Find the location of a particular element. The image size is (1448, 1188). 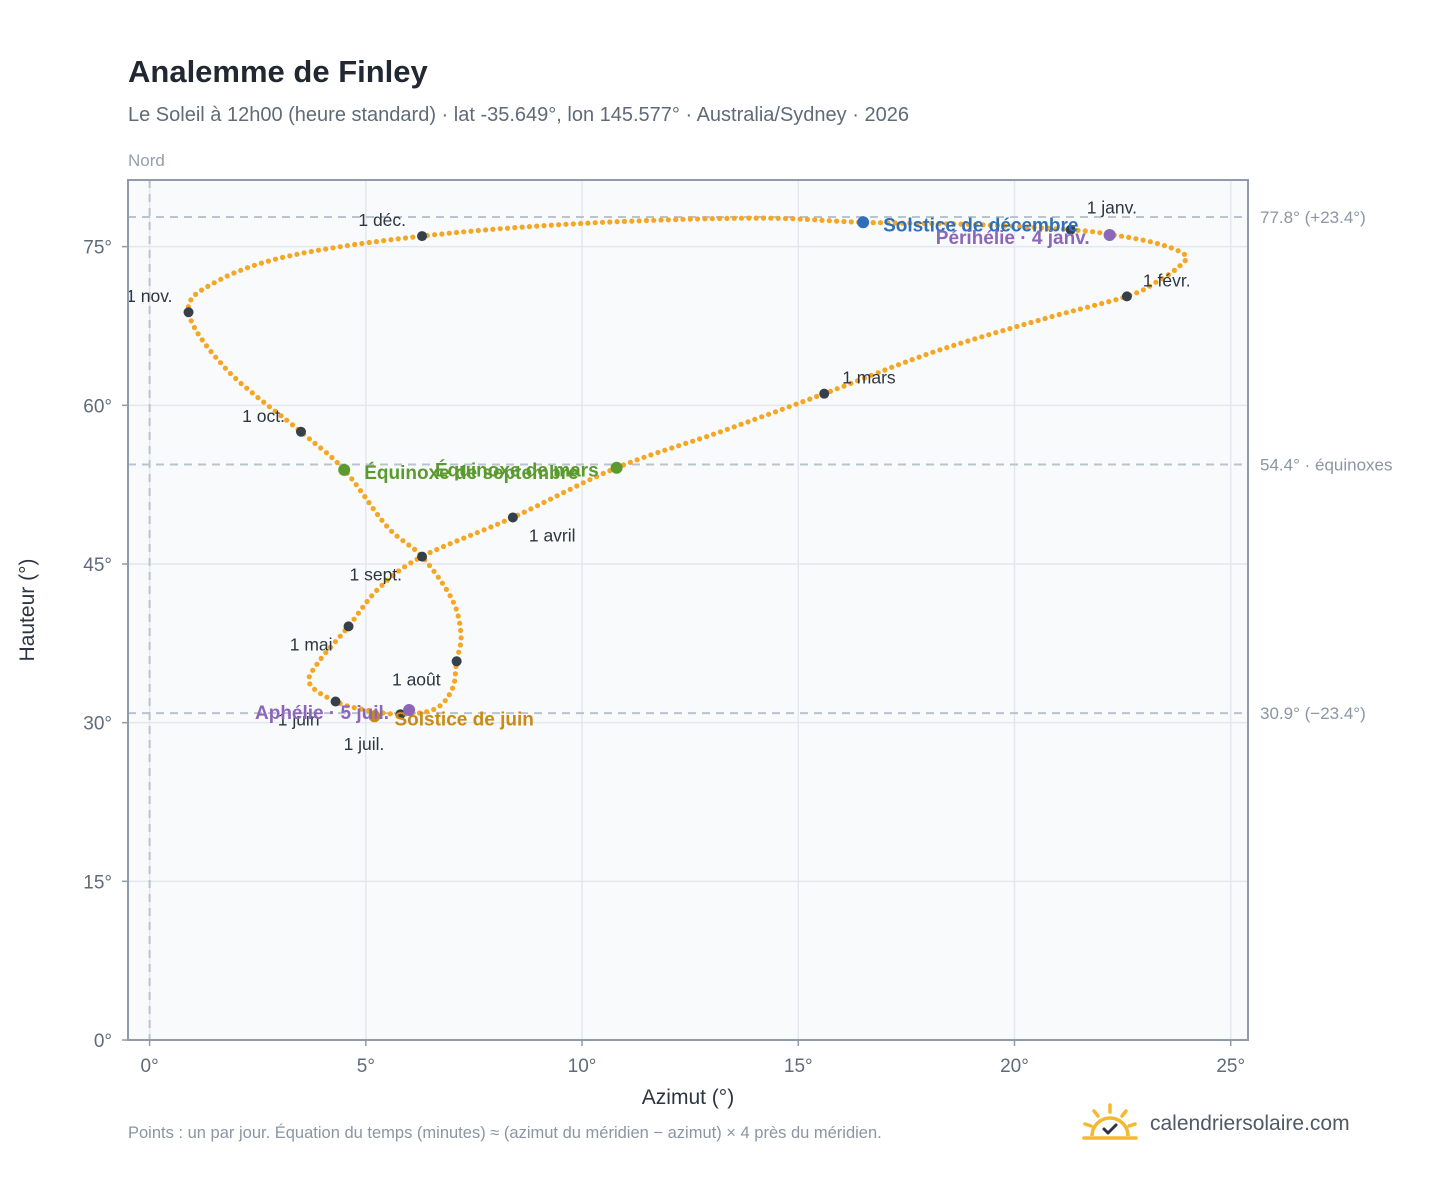

month-label: 1 févr. is located at coordinates (1167, 280).